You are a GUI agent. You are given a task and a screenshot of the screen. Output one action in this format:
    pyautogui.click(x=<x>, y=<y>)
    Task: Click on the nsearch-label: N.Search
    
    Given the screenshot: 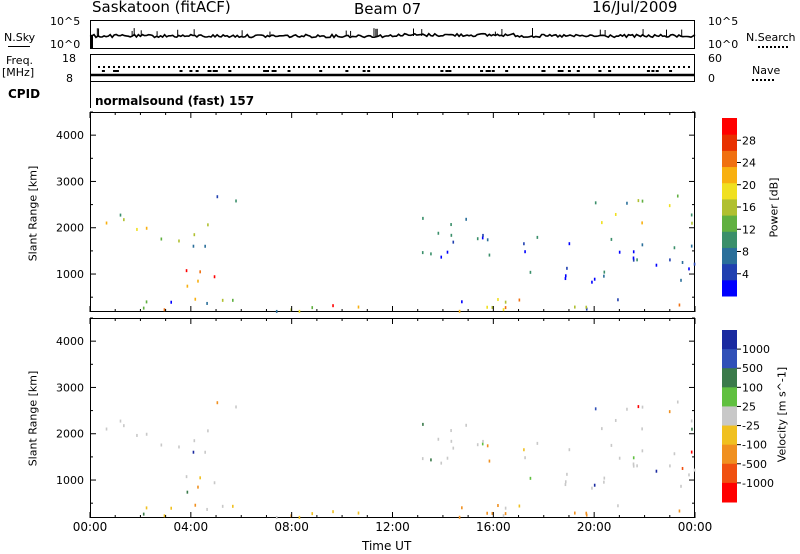 What is the action you would take?
    pyautogui.click(x=771, y=37)
    